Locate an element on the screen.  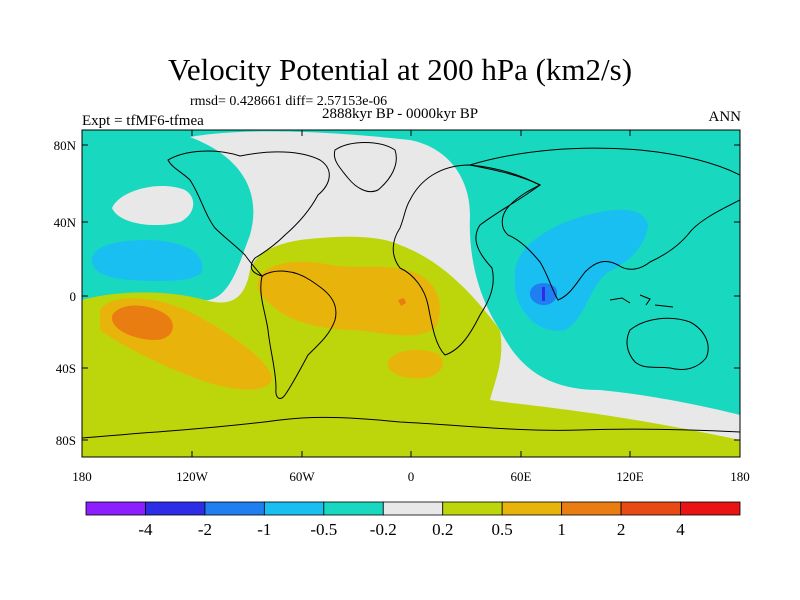
y-tick-label: 40N is located at coordinates (65, 222).